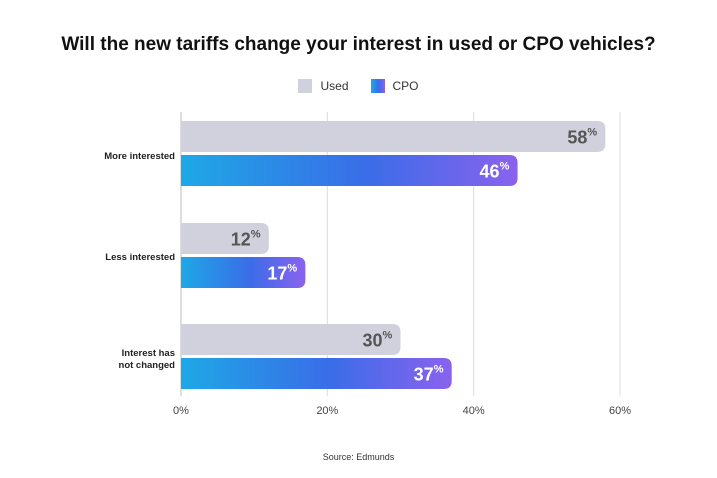  I want to click on source-note: Source: Edmunds, so click(358, 457).